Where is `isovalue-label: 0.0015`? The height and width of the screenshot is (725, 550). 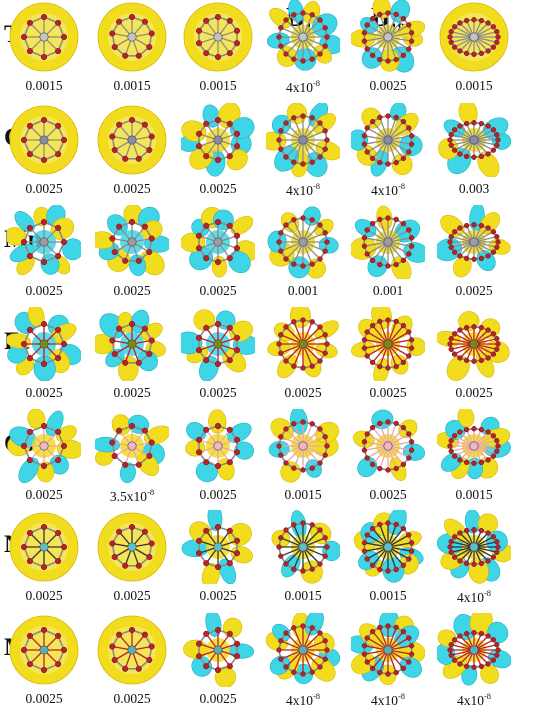
isovalue-label: 0.0015 is located at coordinates (474, 495).